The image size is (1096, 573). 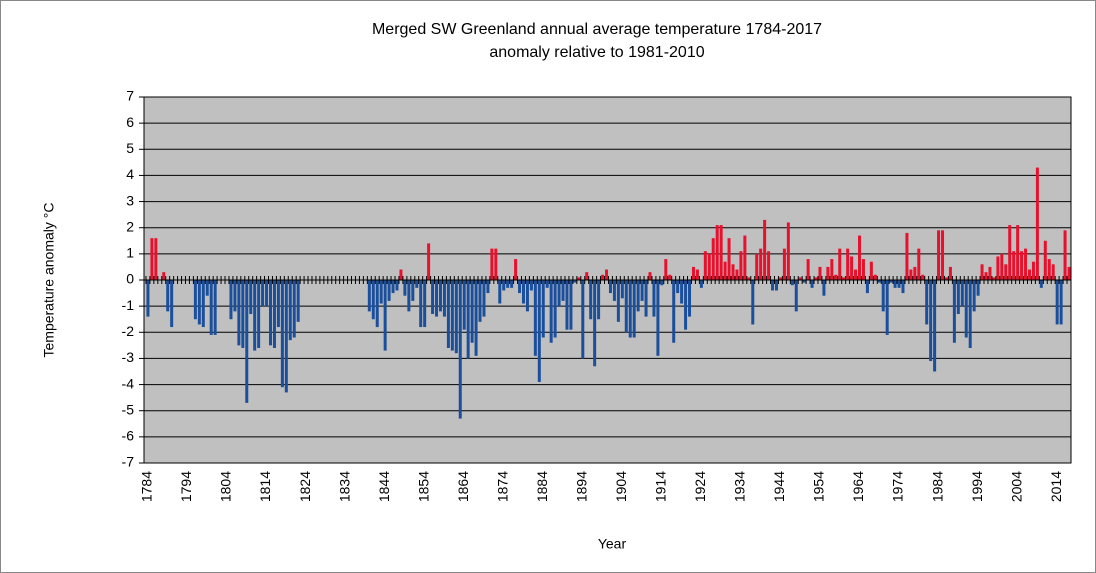 I want to click on y-tick-label: 4, so click(x=130, y=174).